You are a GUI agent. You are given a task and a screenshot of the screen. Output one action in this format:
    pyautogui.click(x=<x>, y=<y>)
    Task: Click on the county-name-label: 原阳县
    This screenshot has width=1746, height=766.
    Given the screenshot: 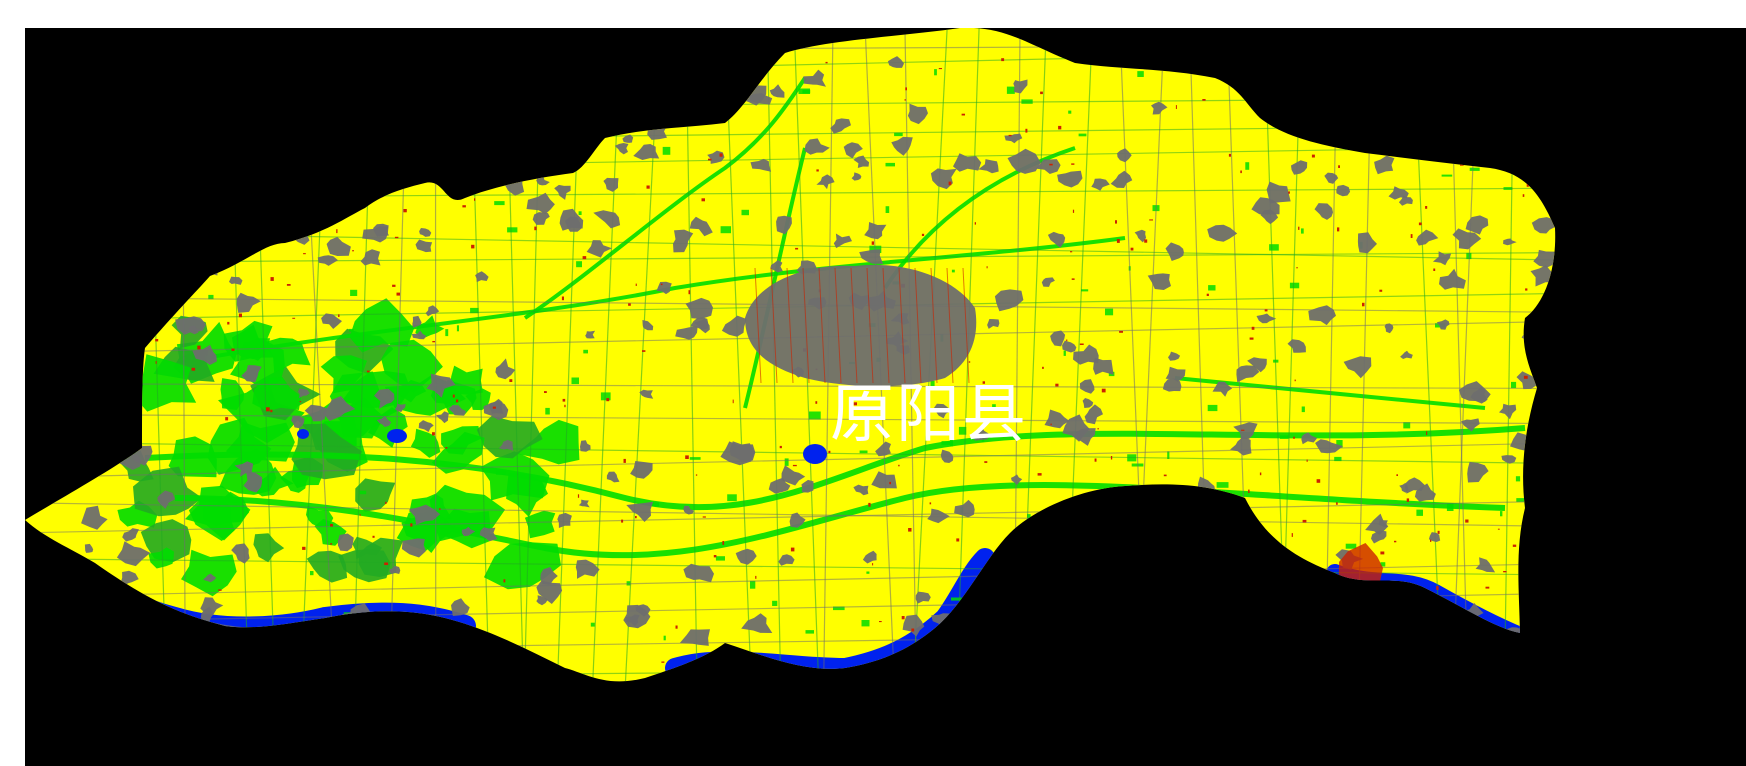 What is the action you would take?
    pyautogui.click(x=929, y=415)
    